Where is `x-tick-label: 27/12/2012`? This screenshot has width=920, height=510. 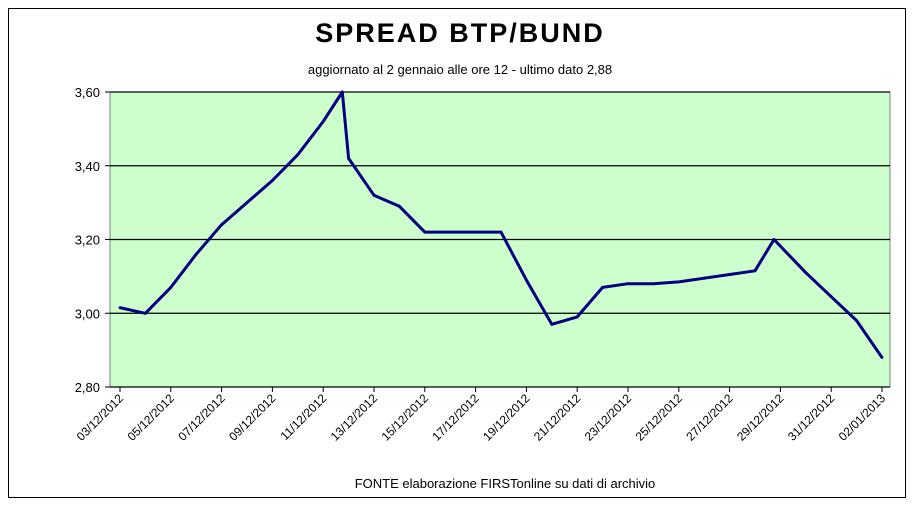 x-tick-label: 27/12/2012 is located at coordinates (709, 417).